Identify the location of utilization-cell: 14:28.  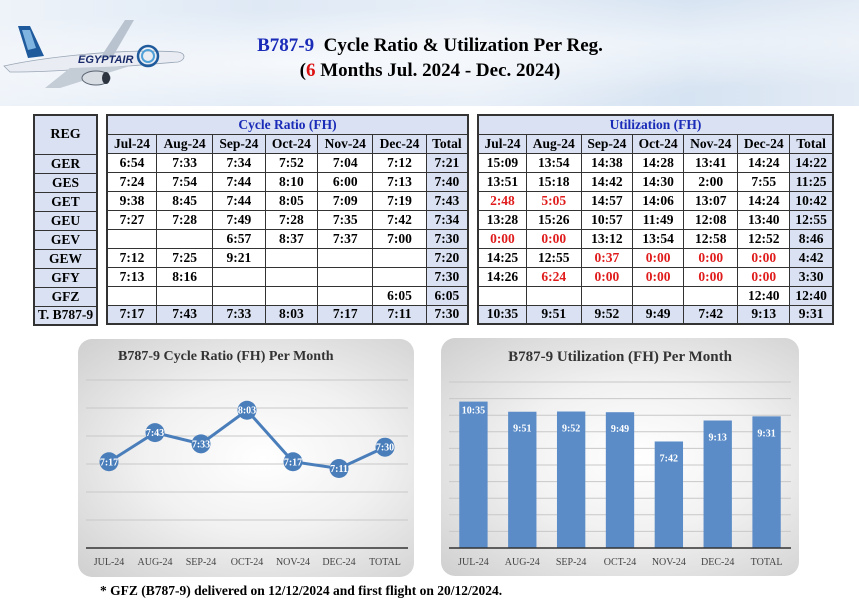
(658, 162).